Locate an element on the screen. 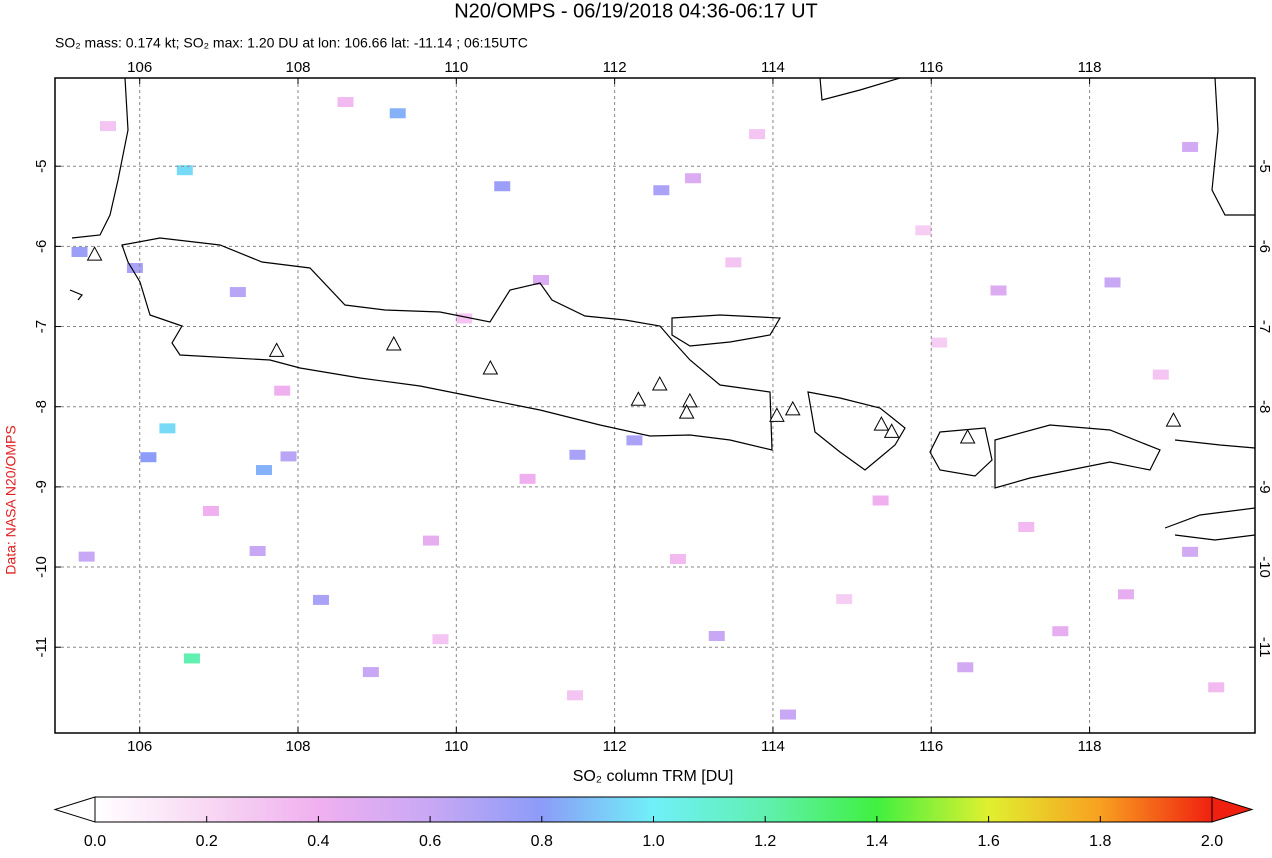  colorbar-tick-label: 1.0 is located at coordinates (653, 841).